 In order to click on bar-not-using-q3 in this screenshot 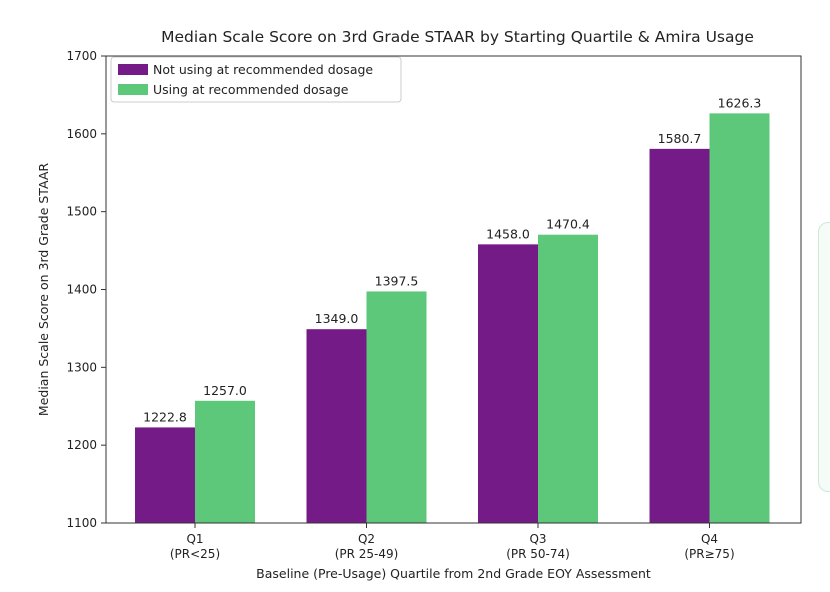, I will do `click(508, 383)`.